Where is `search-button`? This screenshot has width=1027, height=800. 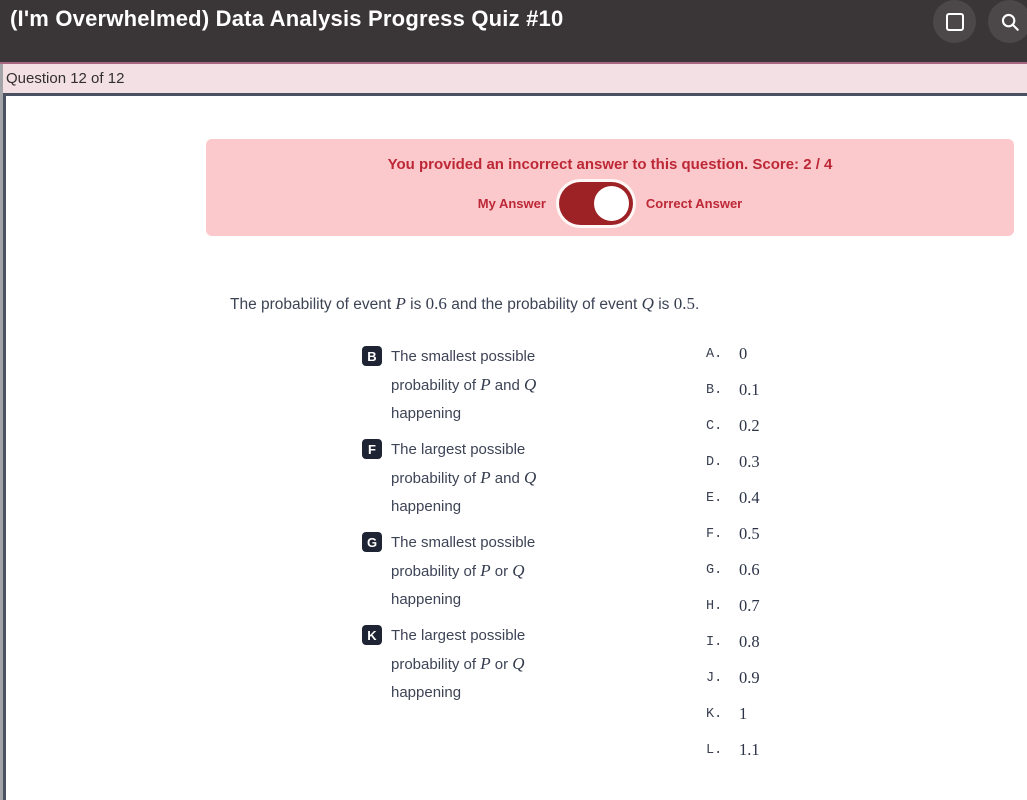
search-button is located at coordinates (1007, 21).